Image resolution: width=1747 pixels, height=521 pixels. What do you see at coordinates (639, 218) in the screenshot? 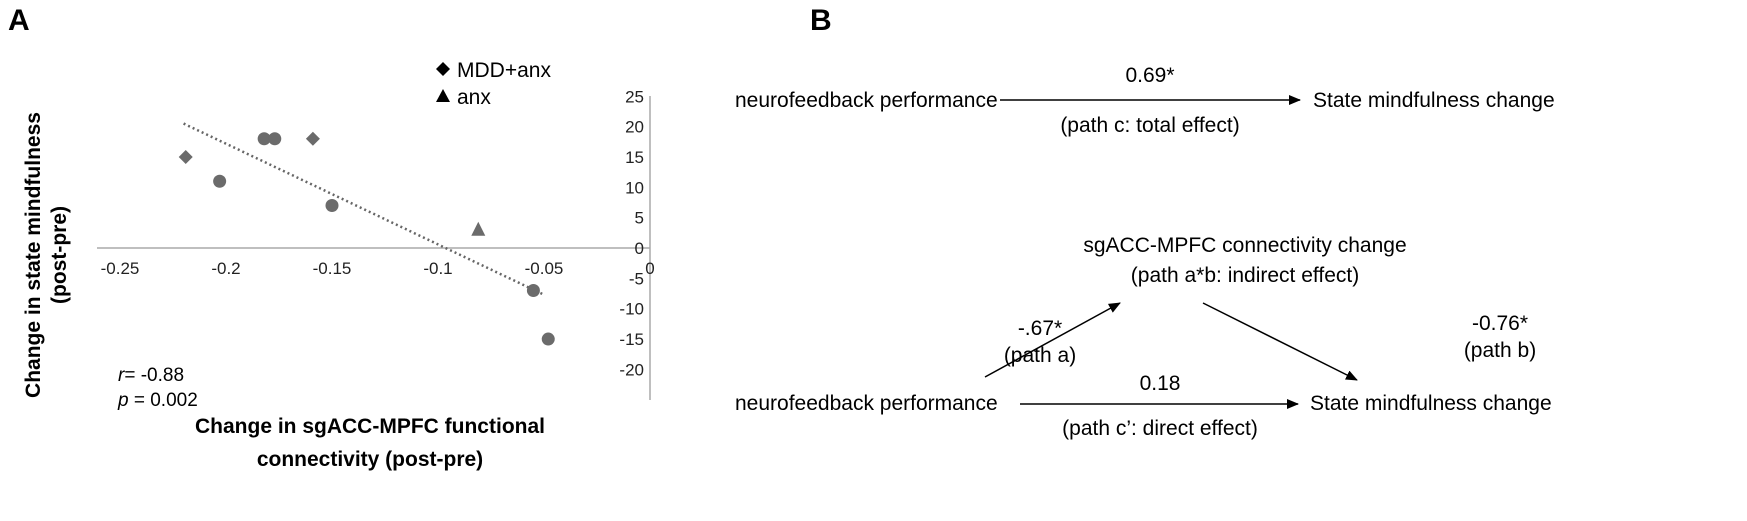
I see `y-tick-label: 5` at bounding box center [639, 218].